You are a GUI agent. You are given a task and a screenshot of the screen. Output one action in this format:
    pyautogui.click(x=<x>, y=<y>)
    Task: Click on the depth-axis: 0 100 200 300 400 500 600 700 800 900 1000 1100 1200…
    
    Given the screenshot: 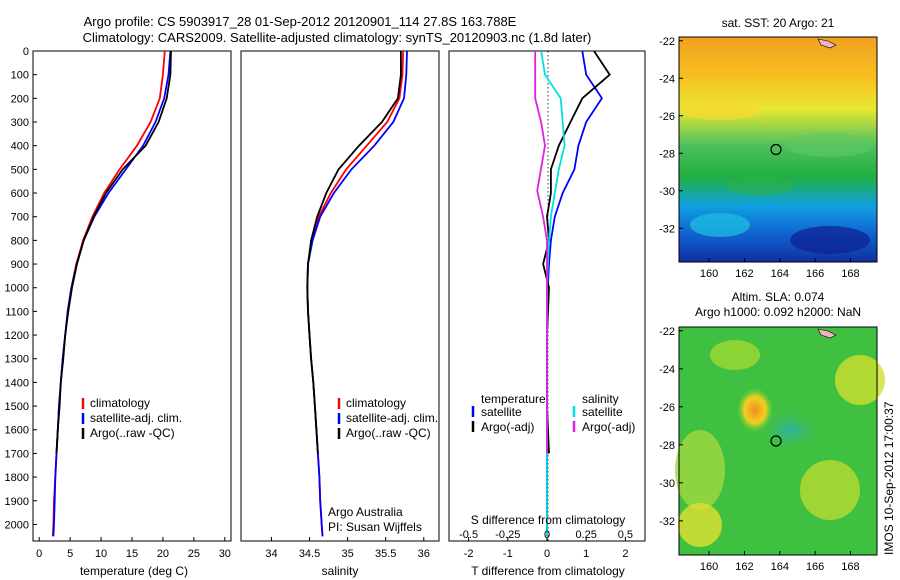 What is the action you would take?
    pyautogui.click(x=21, y=288)
    